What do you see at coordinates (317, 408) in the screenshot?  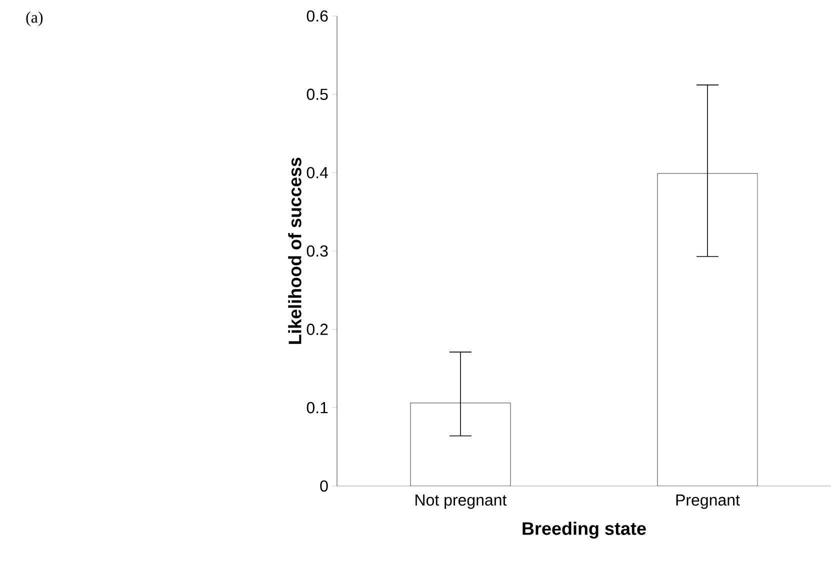 I see `y-tick-label: 0.1` at bounding box center [317, 408].